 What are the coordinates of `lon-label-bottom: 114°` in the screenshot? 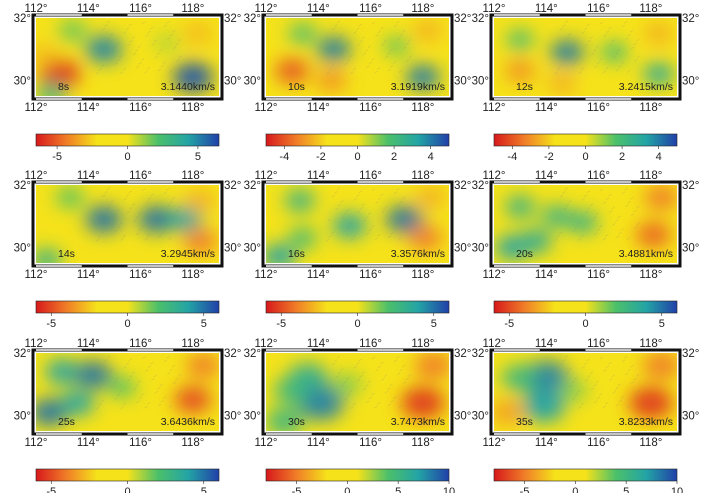 It's located at (546, 108).